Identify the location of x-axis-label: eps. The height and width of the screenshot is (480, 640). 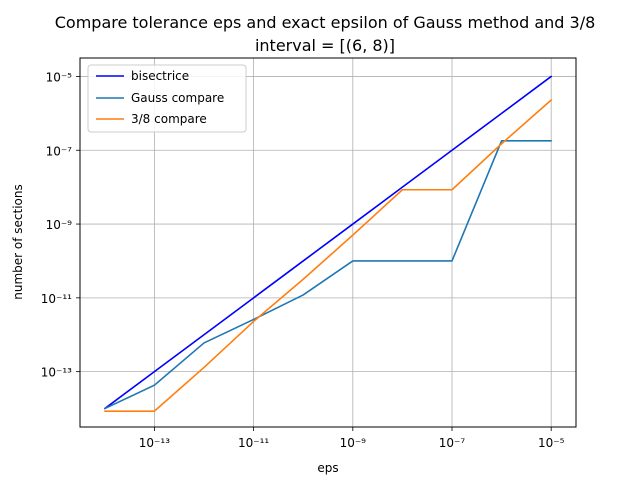
(327, 468).